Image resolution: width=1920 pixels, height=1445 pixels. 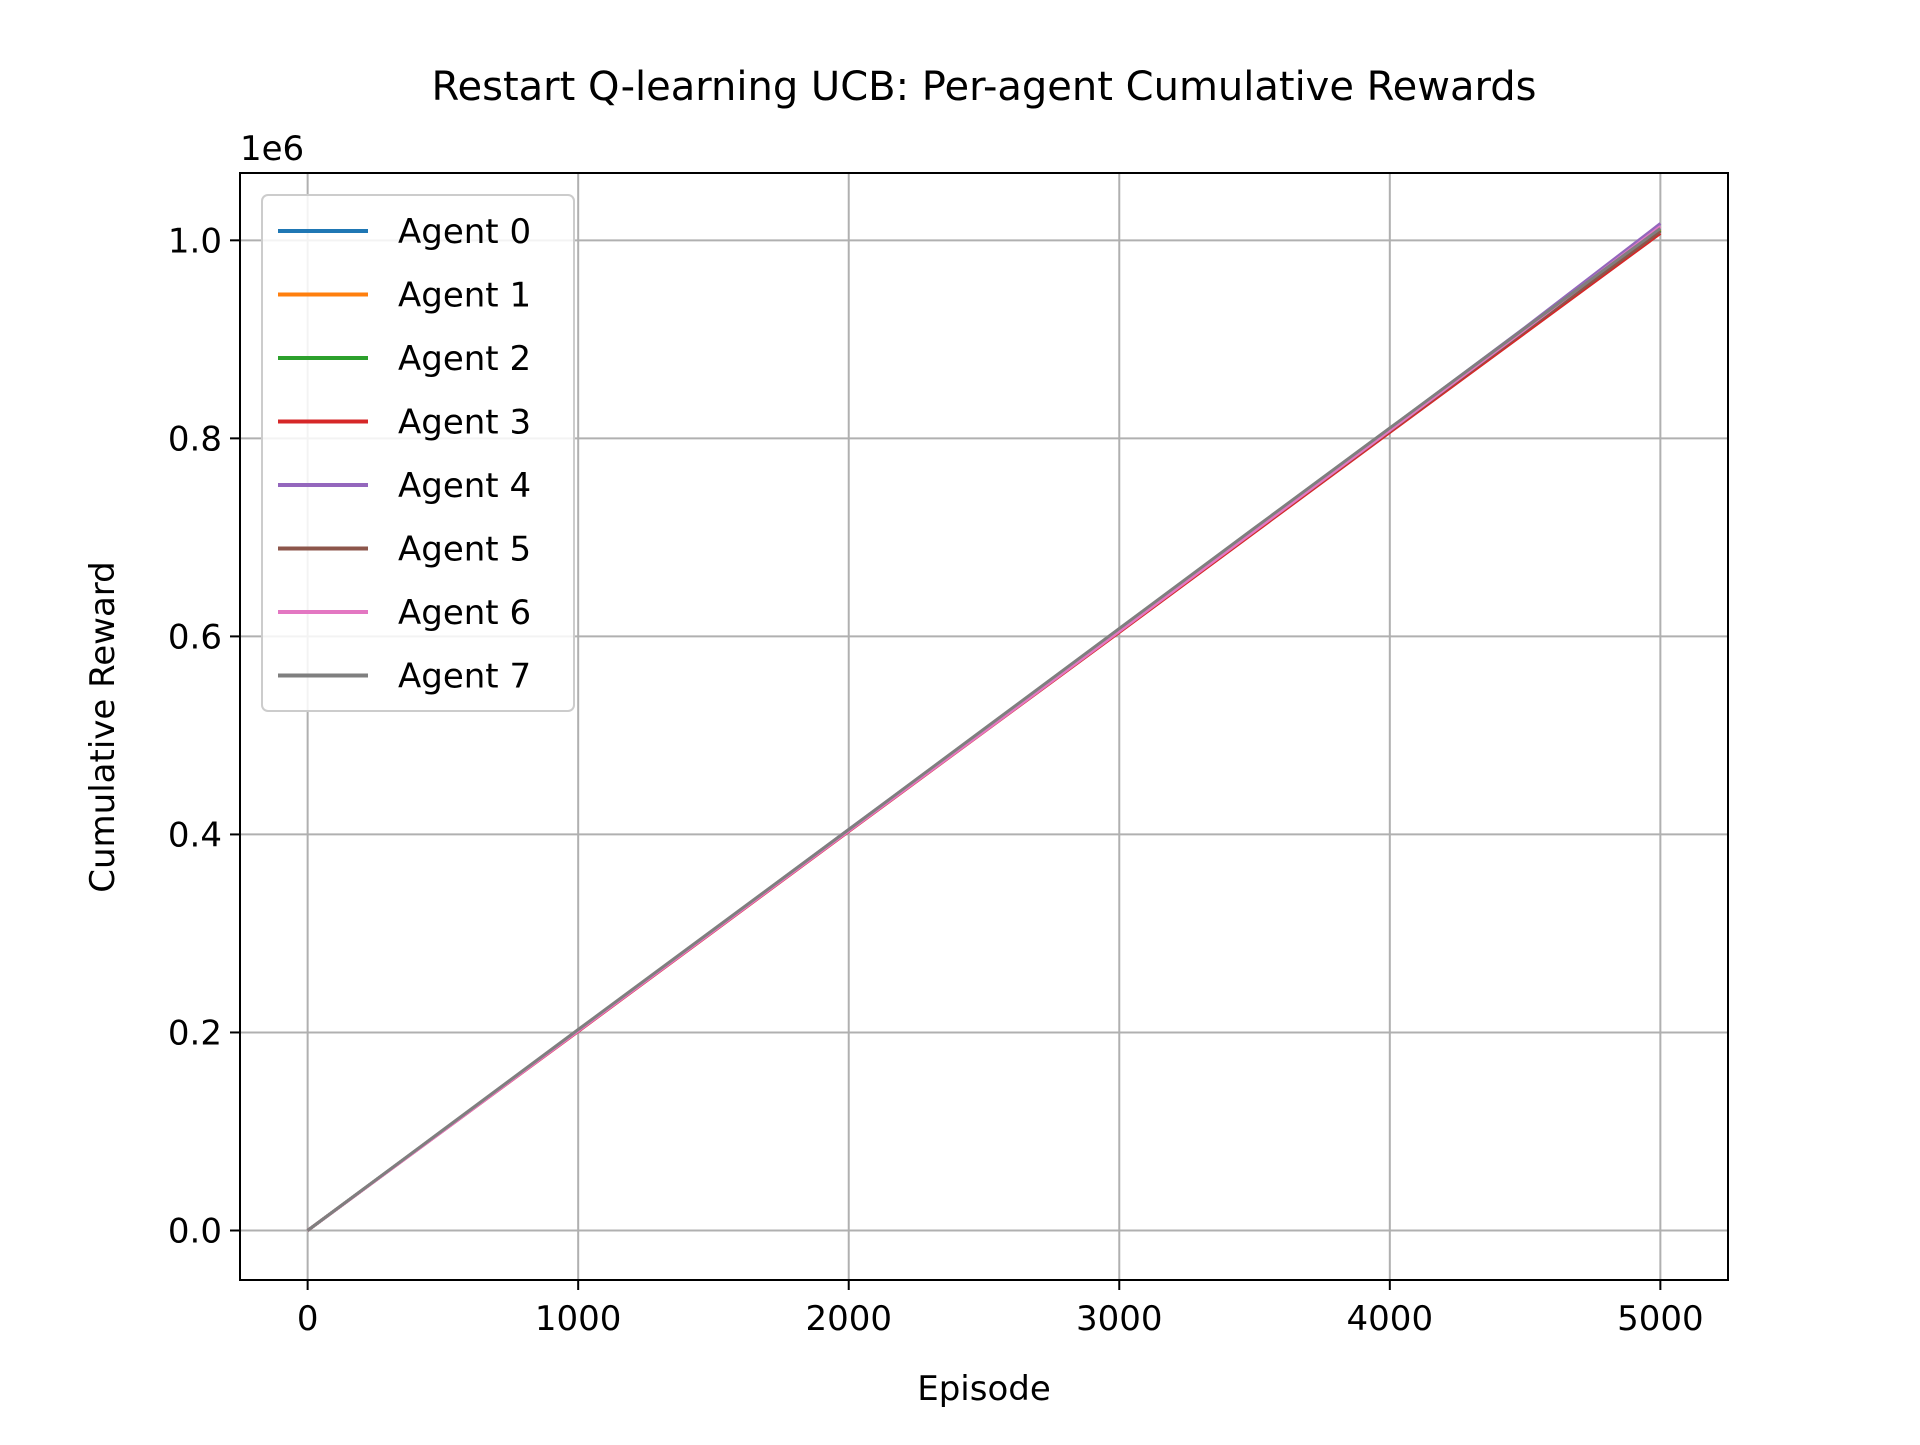 I want to click on x-tick-label: 1000, so click(x=578, y=1319).